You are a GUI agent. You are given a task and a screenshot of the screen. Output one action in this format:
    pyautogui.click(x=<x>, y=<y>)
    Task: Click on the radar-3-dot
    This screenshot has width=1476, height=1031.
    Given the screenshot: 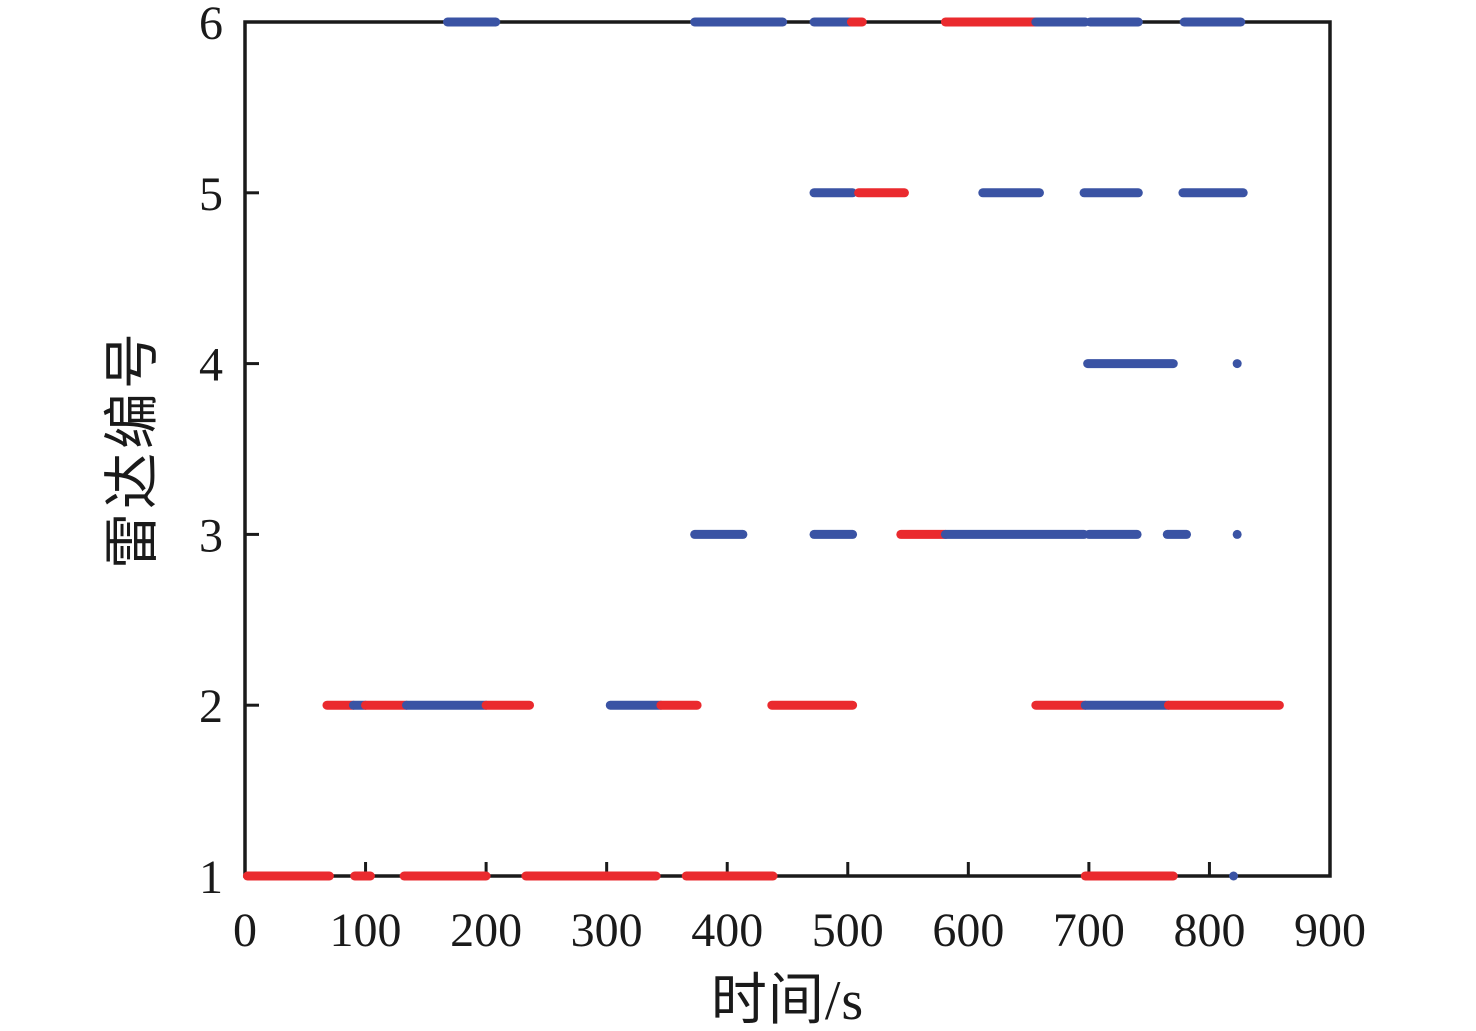 What is the action you would take?
    pyautogui.click(x=1237, y=534)
    